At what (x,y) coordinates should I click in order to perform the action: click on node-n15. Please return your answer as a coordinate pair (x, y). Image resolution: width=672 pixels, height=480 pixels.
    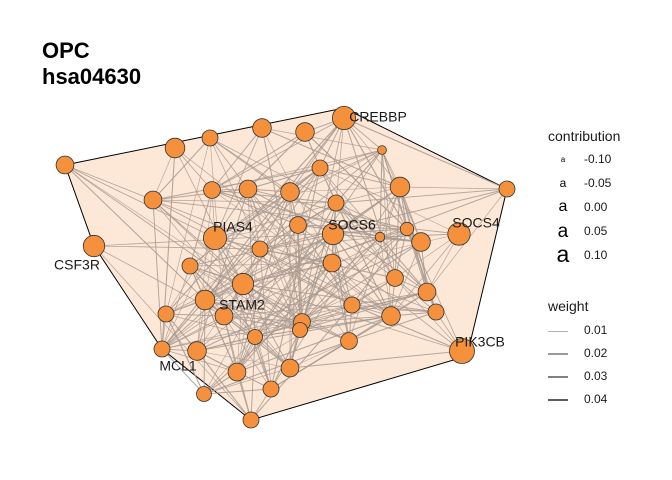
    Looking at the image, I should click on (298, 225).